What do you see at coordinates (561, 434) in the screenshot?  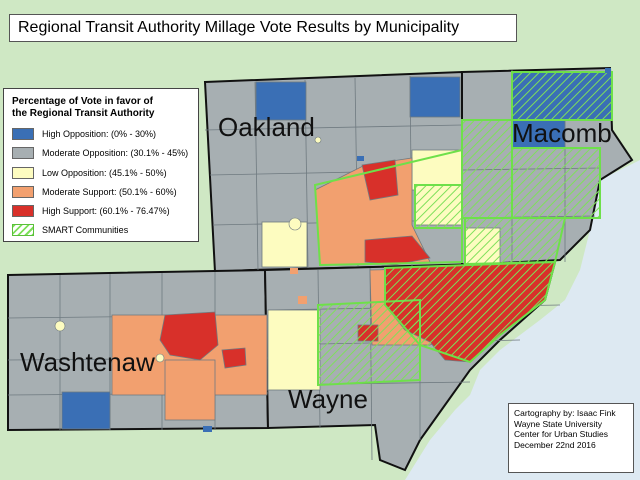 I see `credit-line: Center for Urban Studies` at bounding box center [561, 434].